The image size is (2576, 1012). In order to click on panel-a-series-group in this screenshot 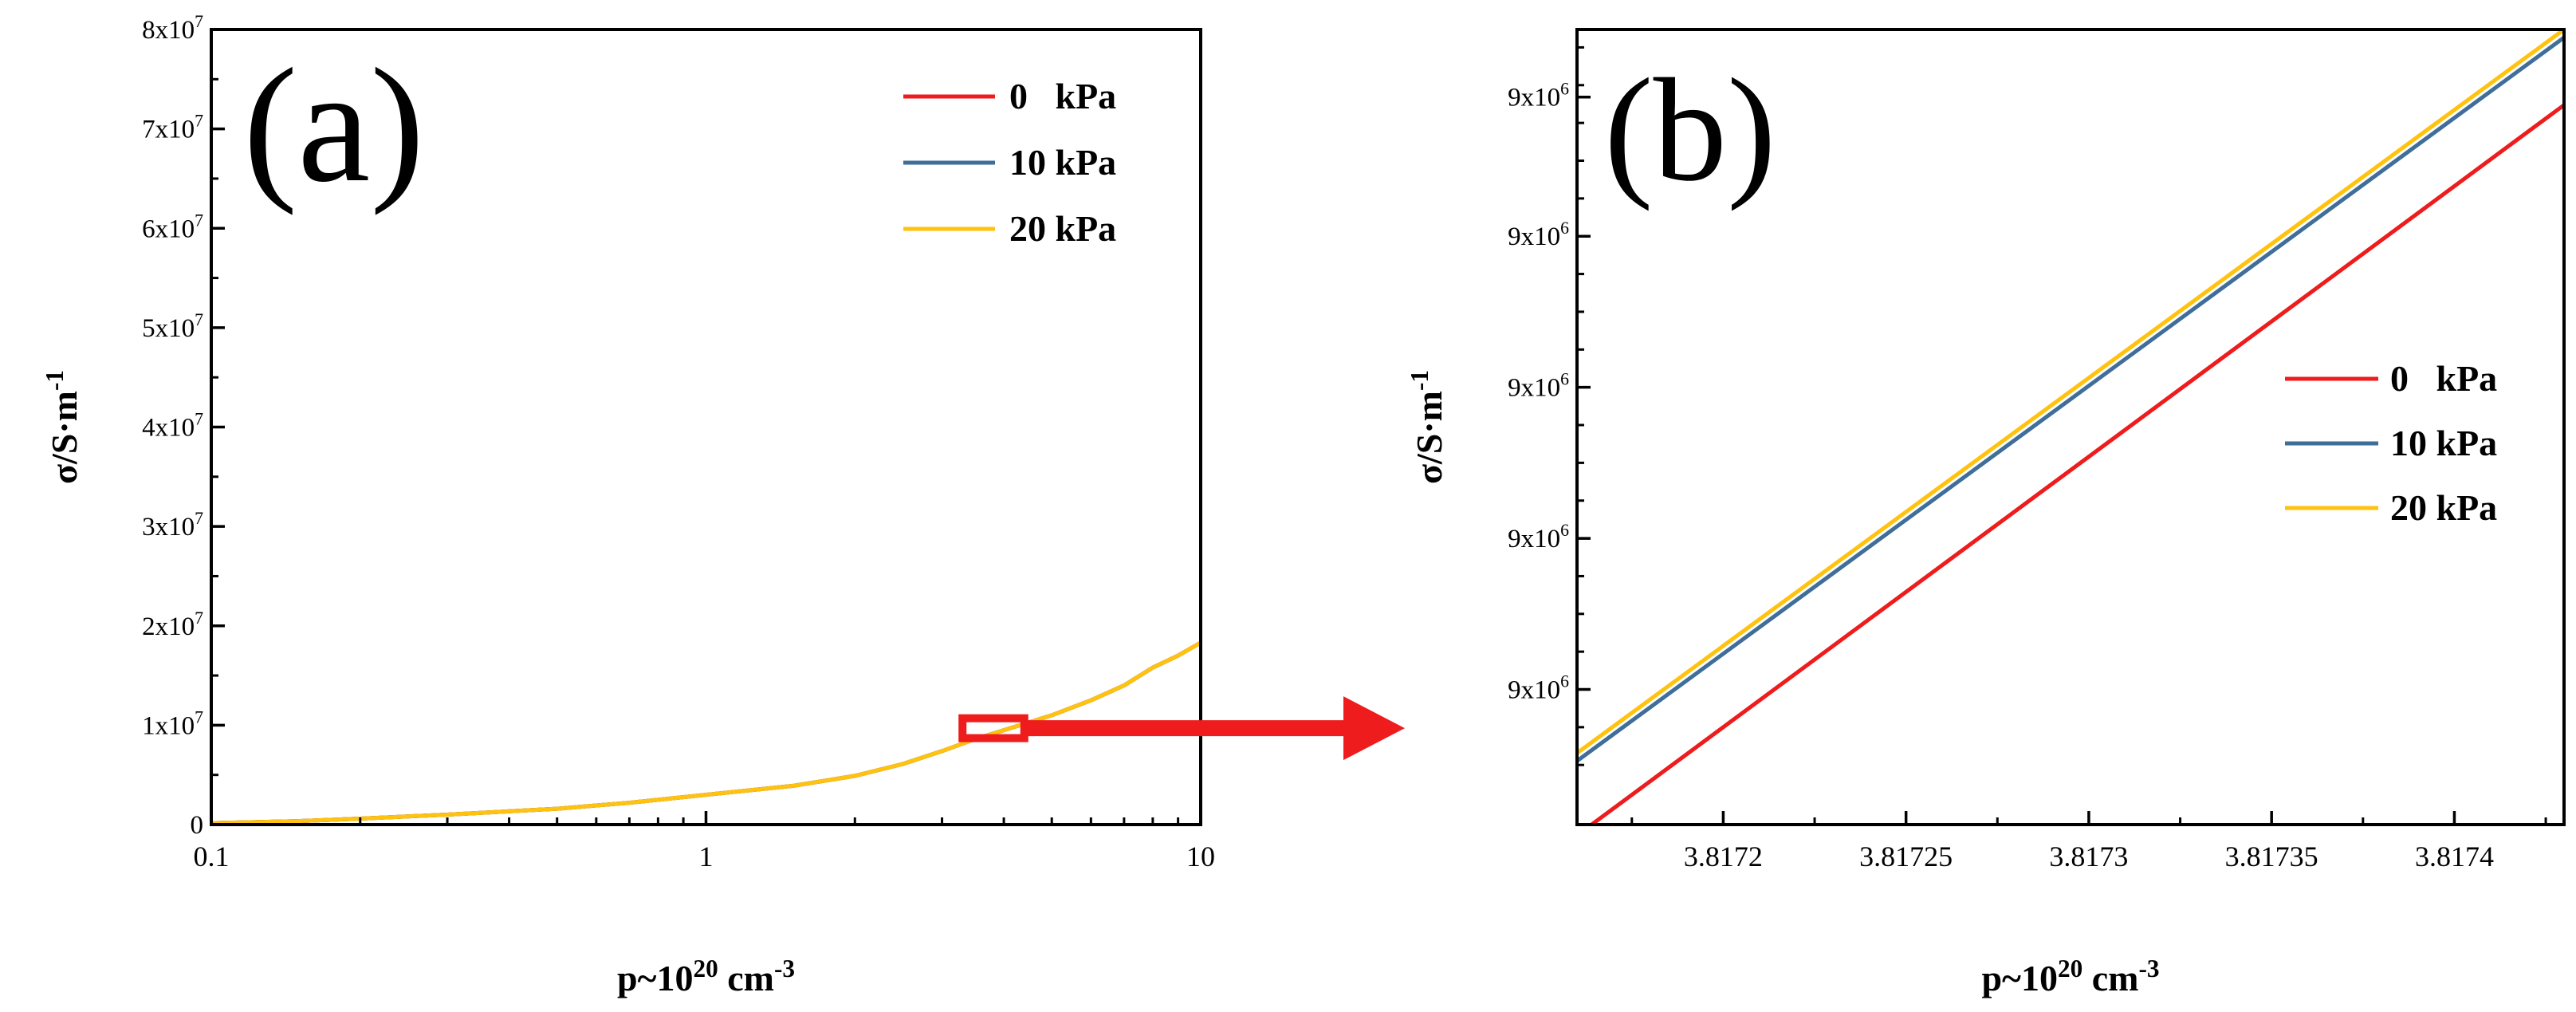, I will do `click(706, 732)`.